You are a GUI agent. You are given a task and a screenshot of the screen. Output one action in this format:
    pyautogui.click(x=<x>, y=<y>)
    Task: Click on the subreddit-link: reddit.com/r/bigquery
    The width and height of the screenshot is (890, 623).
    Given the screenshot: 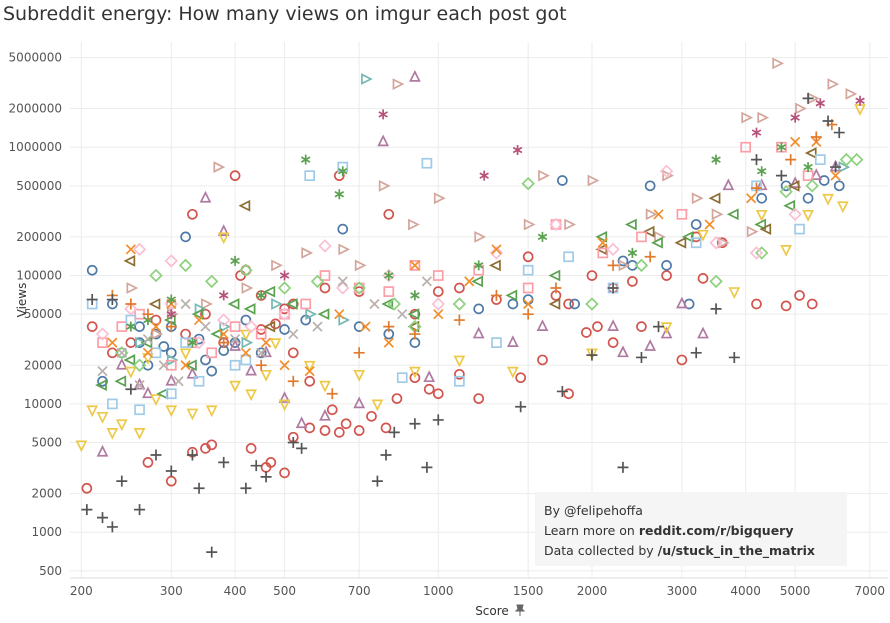 What is the action you would take?
    pyautogui.click(x=716, y=530)
    